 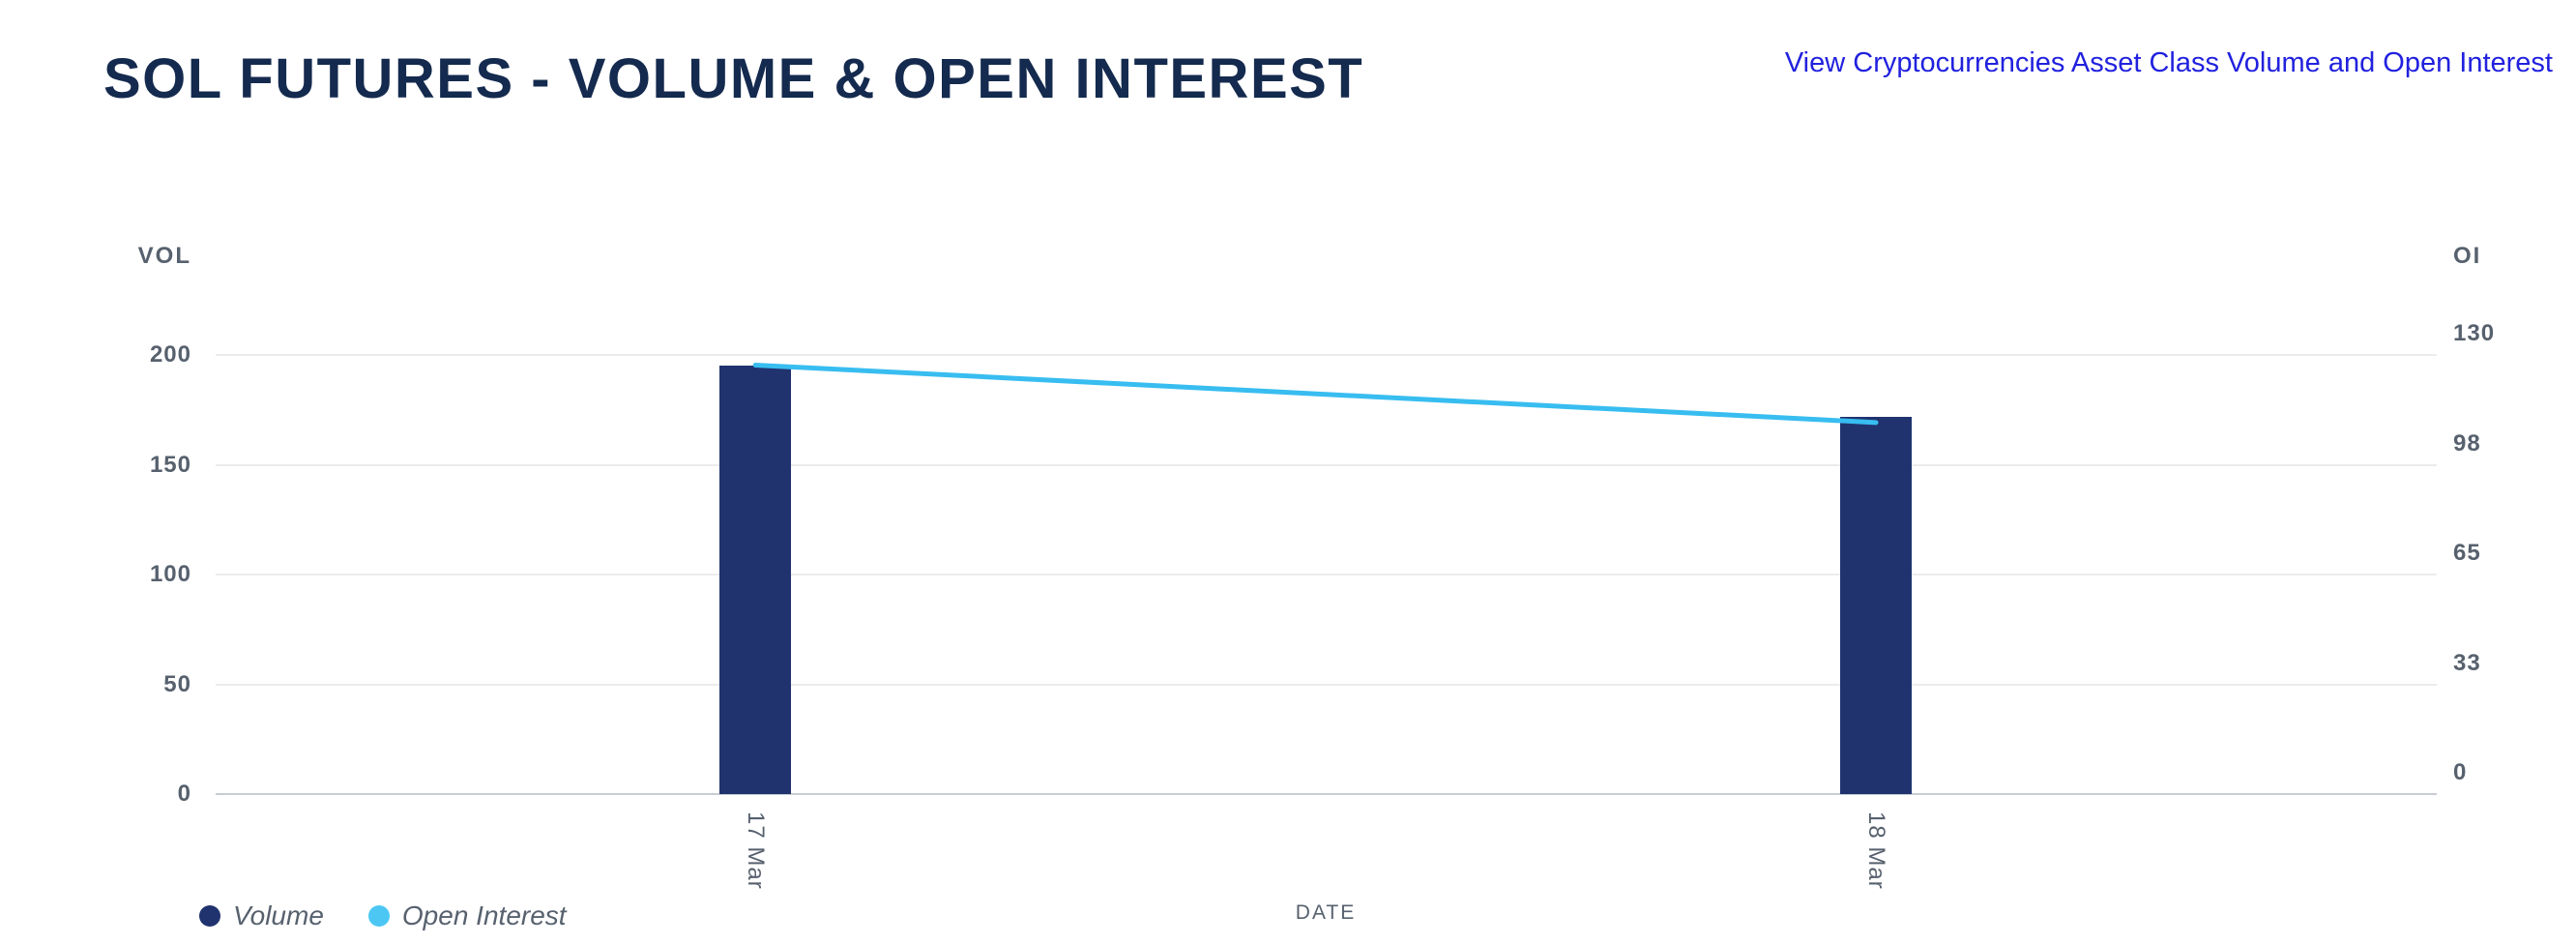 What do you see at coordinates (2467, 443) in the screenshot?
I see `right-axis-tick-98: 98` at bounding box center [2467, 443].